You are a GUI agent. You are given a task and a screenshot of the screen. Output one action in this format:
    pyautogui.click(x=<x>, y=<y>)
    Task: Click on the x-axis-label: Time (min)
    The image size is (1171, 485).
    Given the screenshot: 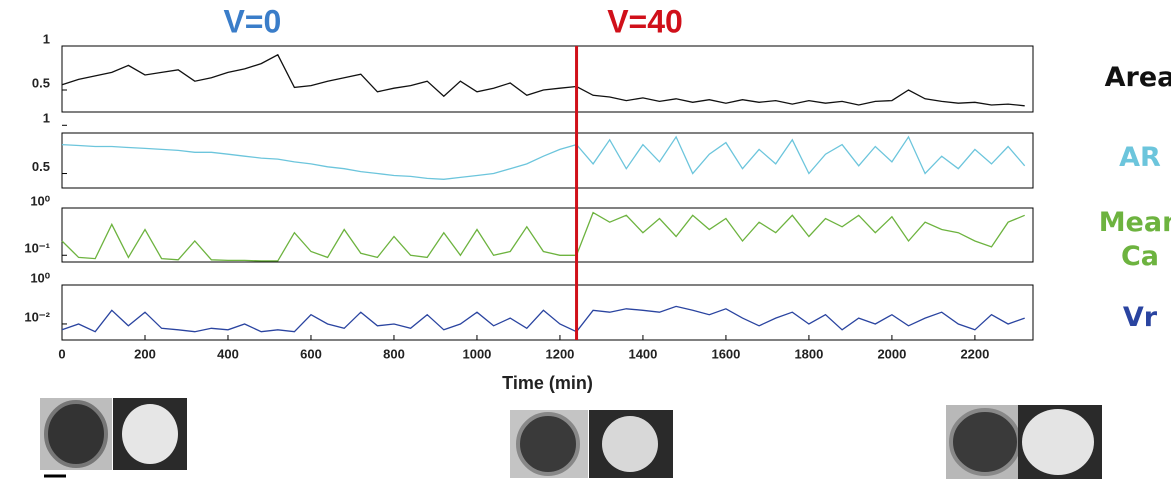 What is the action you would take?
    pyautogui.click(x=547, y=383)
    